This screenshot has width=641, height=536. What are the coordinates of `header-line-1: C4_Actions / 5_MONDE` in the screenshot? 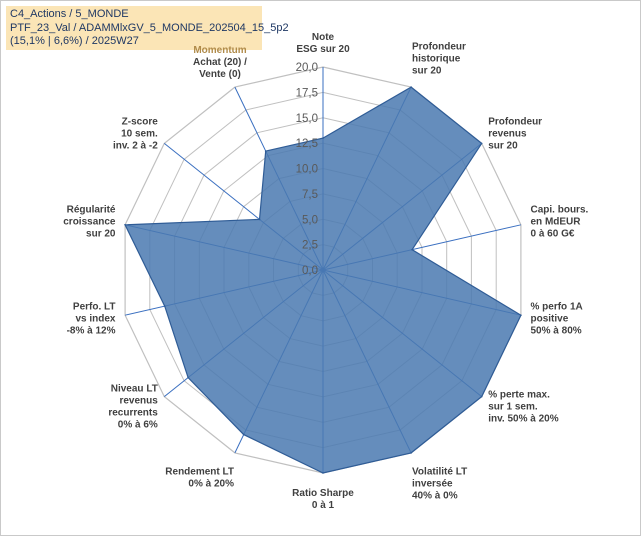 It's located at (69, 14).